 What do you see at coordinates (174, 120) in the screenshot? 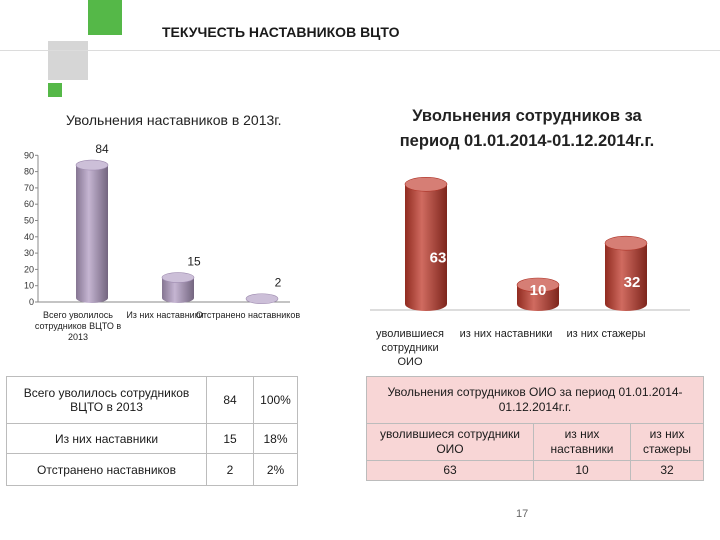
I see `chart1-title: Увольнения наставников в 2013г.` at bounding box center [174, 120].